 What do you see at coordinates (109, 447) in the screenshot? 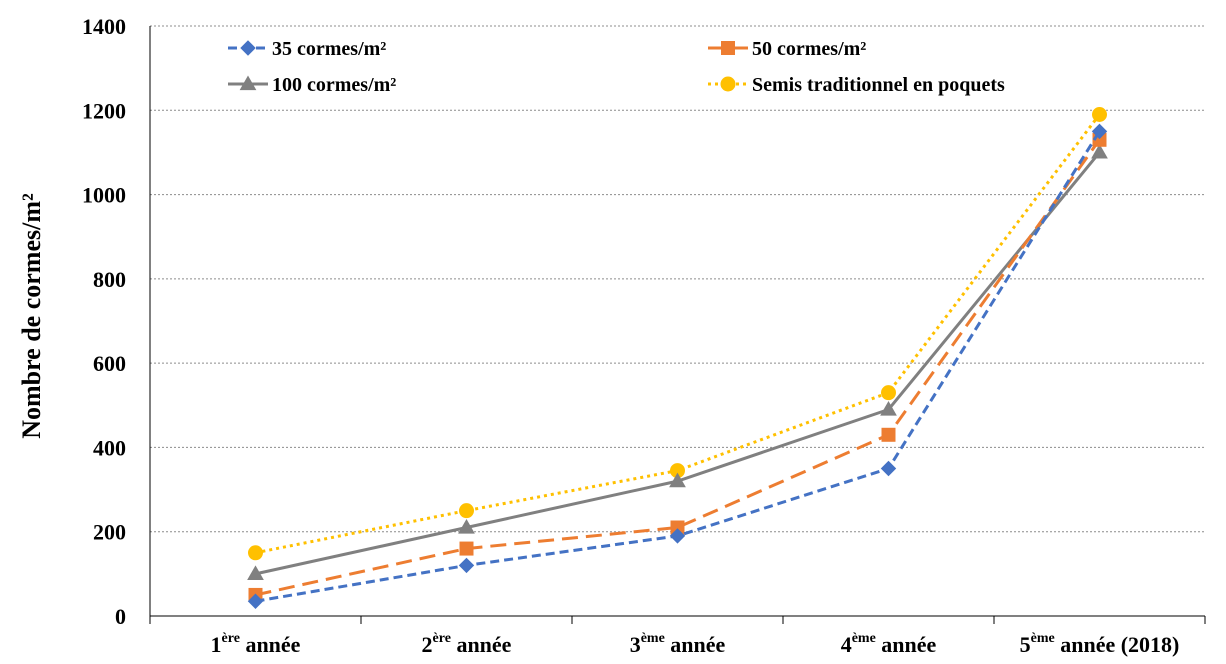
I see `y-tick-label: 400` at bounding box center [109, 447].